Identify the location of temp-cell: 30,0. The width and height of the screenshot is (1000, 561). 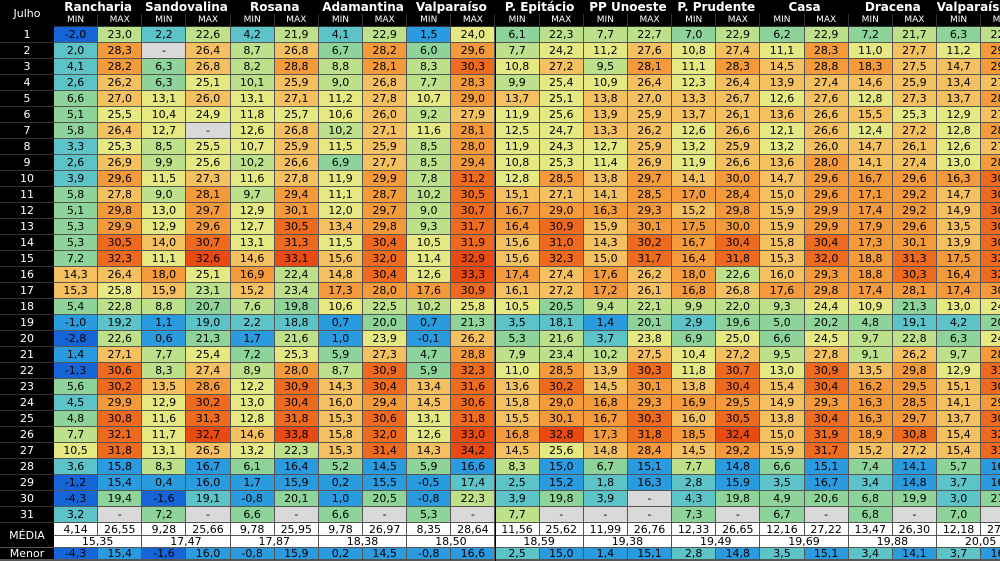
(738, 227).